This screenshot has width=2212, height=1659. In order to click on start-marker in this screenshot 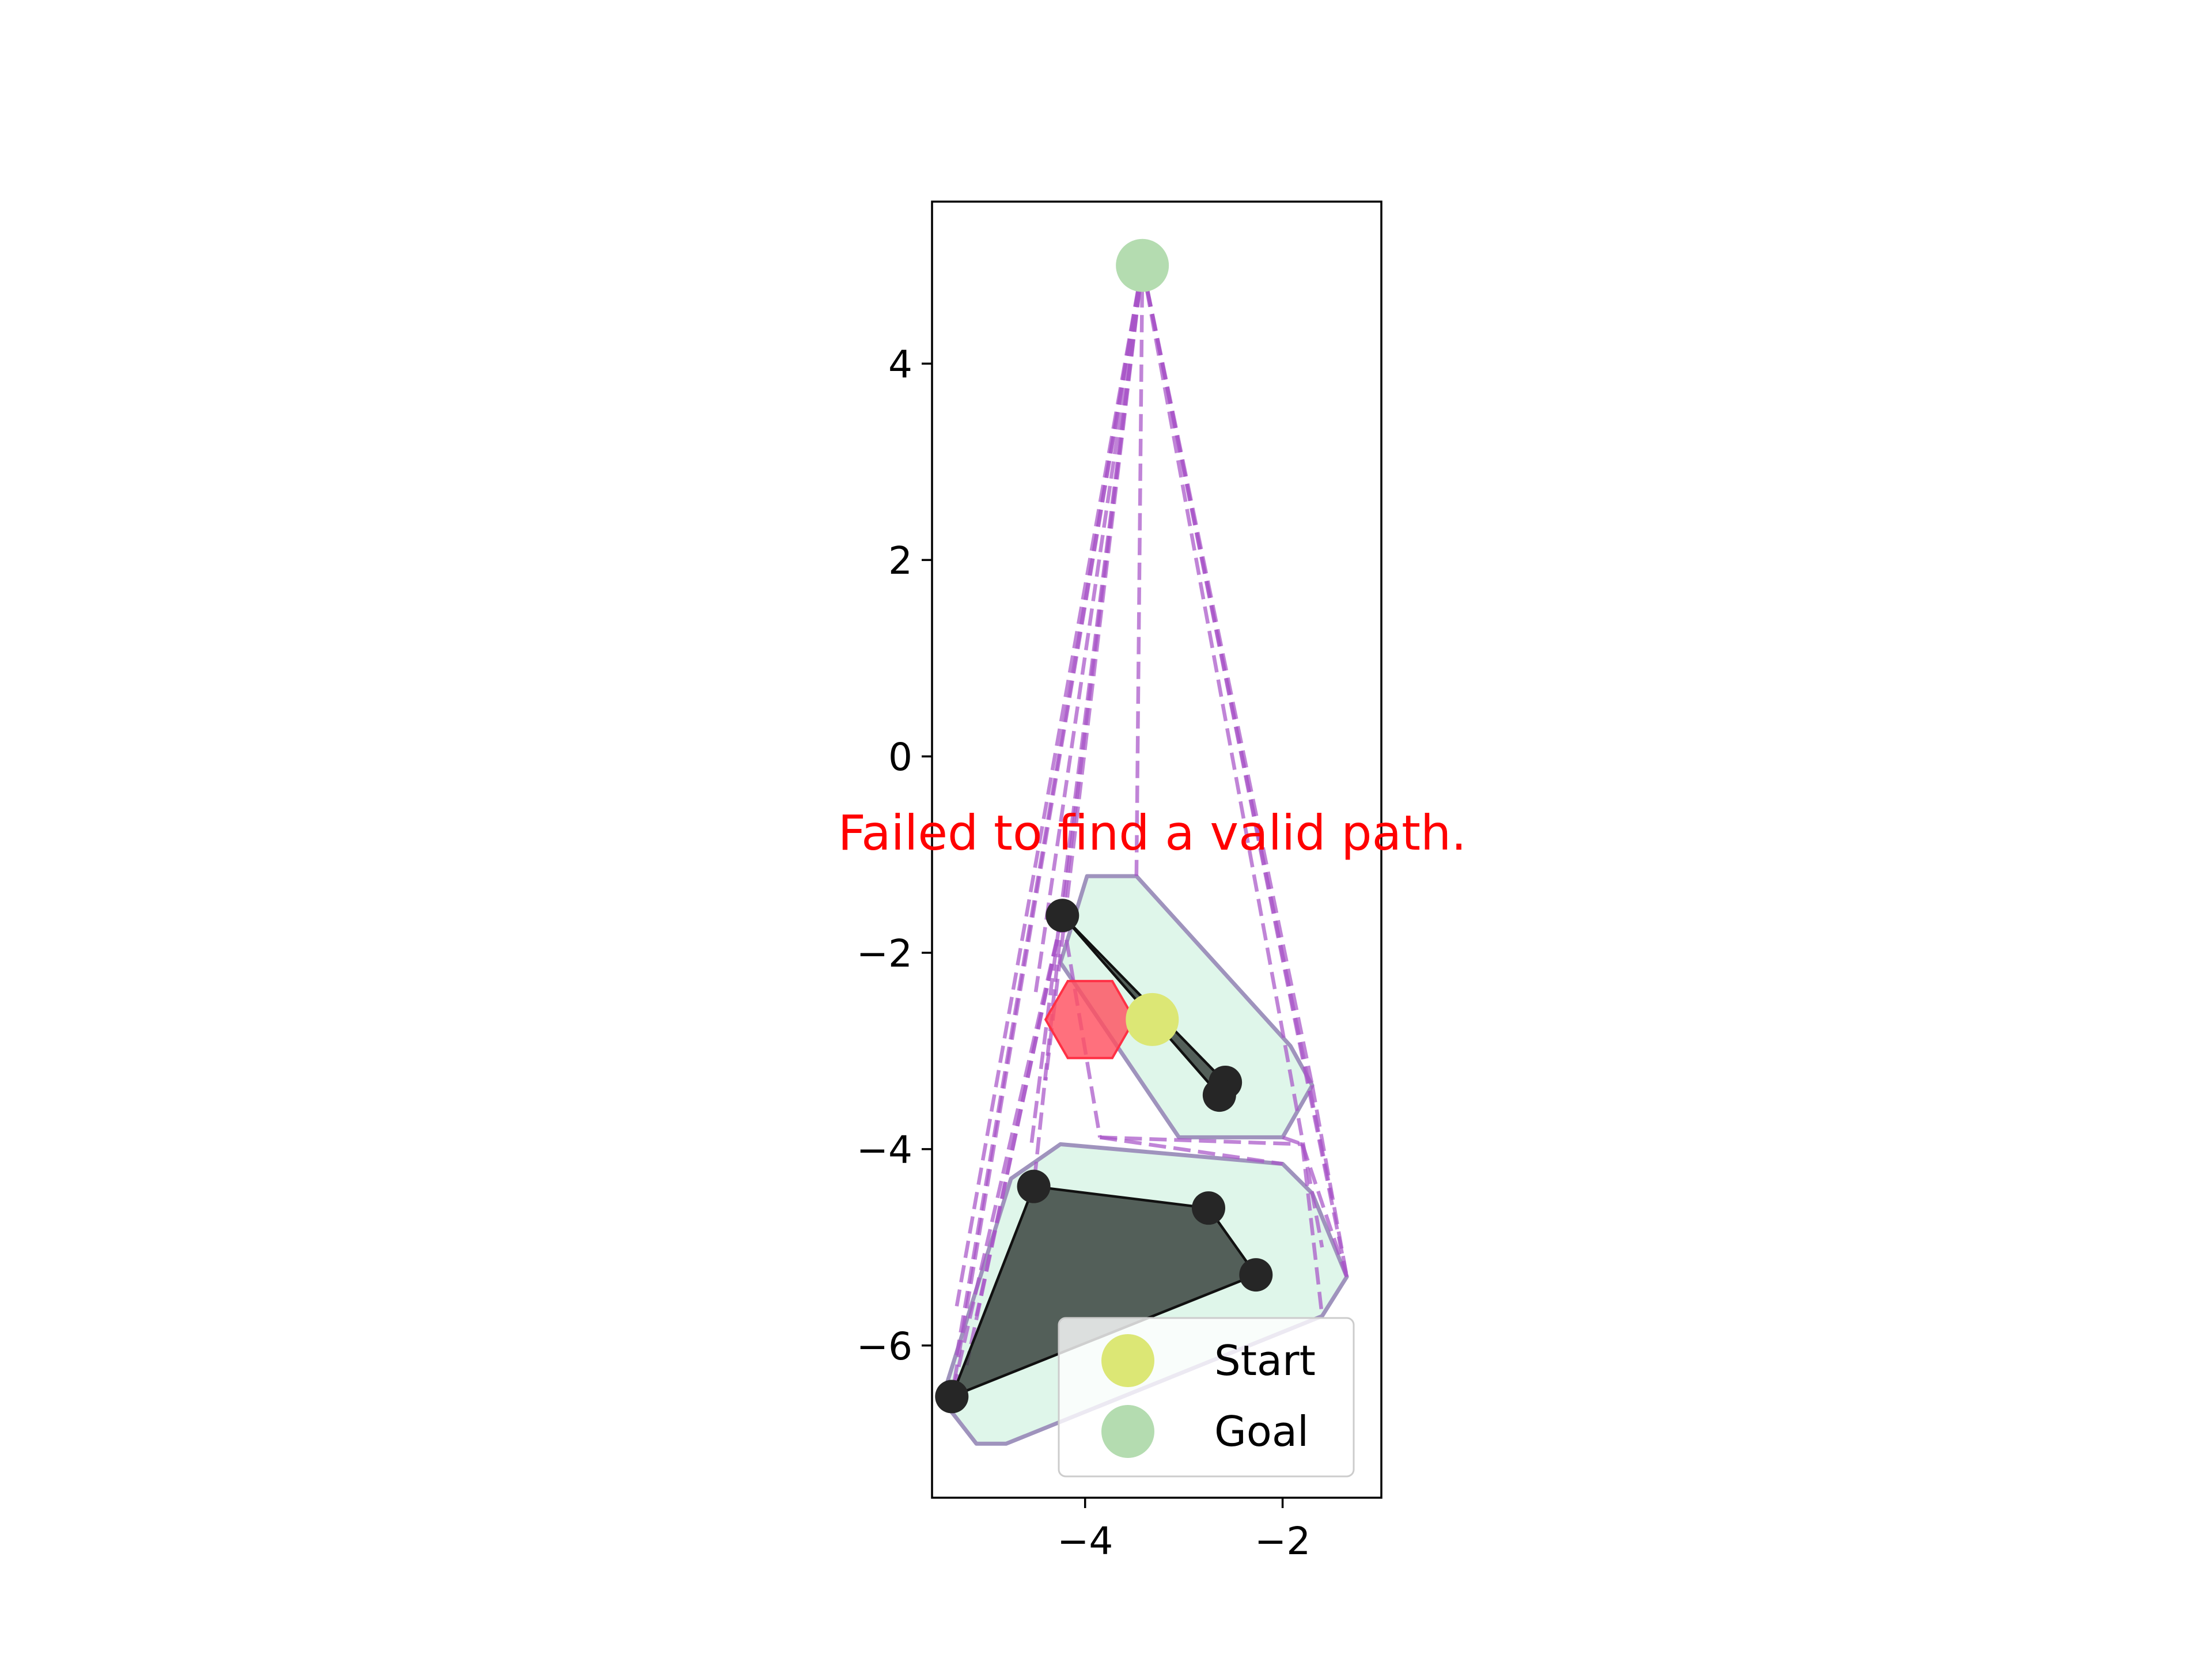, I will do `click(1152, 1019)`.